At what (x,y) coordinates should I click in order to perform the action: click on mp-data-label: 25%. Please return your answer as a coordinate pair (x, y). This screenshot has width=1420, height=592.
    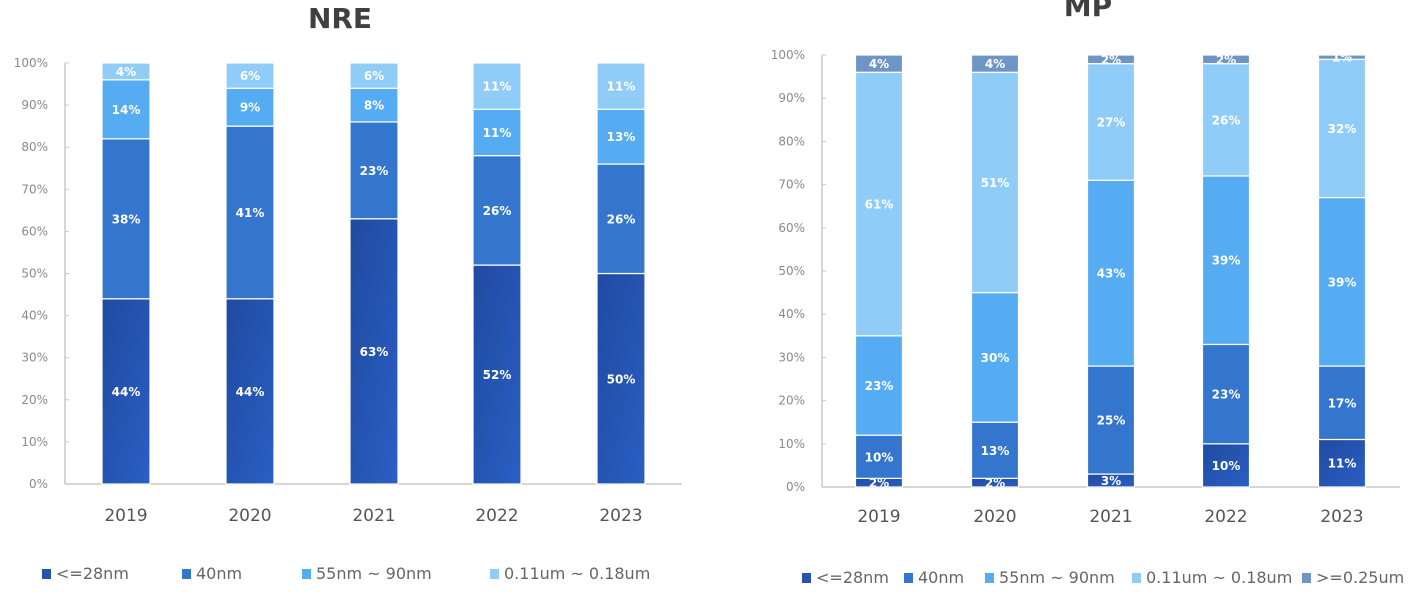
    Looking at the image, I should click on (1111, 421).